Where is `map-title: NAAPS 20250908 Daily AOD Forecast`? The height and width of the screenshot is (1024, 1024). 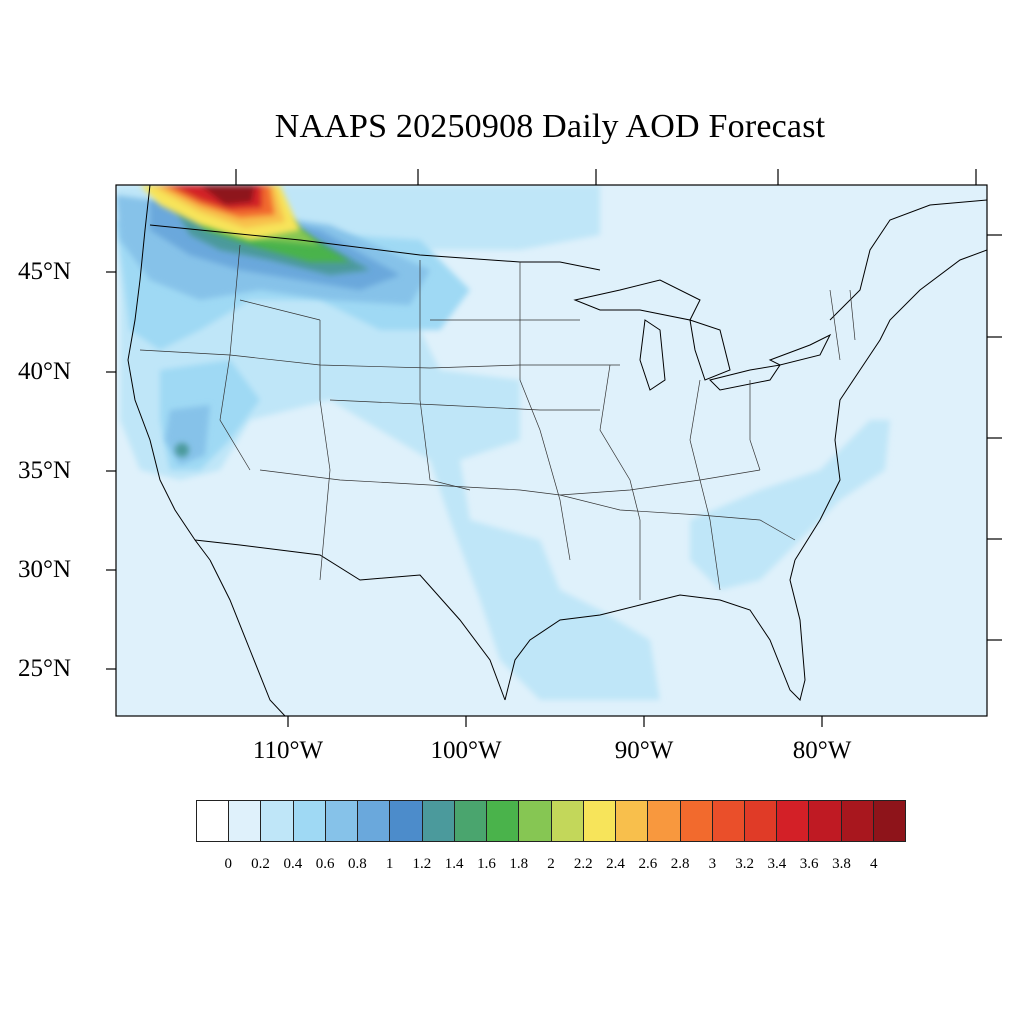
map-title: NAAPS 20250908 Daily AOD Forecast is located at coordinates (550, 126).